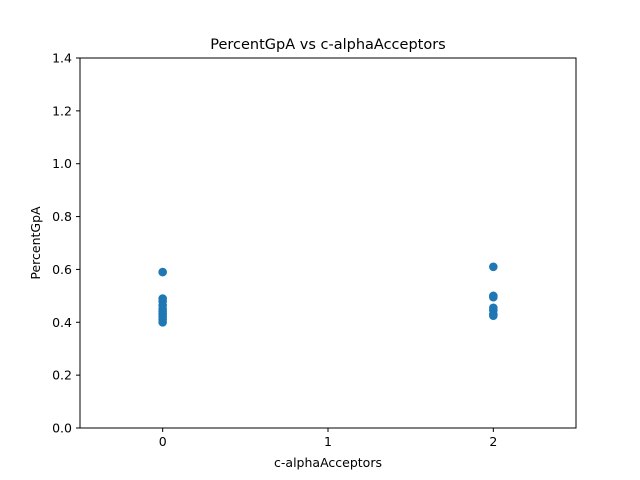 The width and height of the screenshot is (640, 480). Describe the element at coordinates (62, 269) in the screenshot. I see `y-tick-label: 0.6` at that location.